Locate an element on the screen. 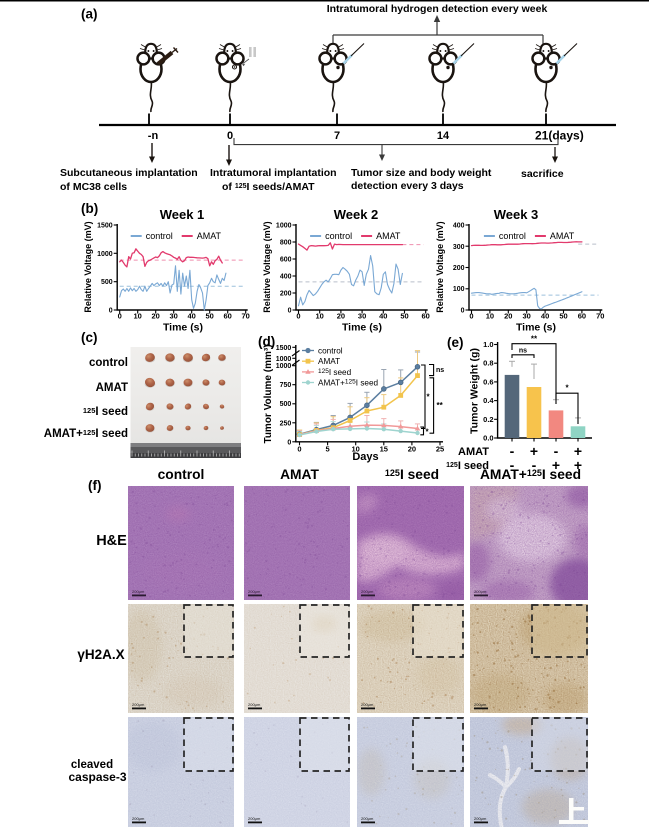  svg-text: Intratumoral implantation is located at coordinates (273, 173).